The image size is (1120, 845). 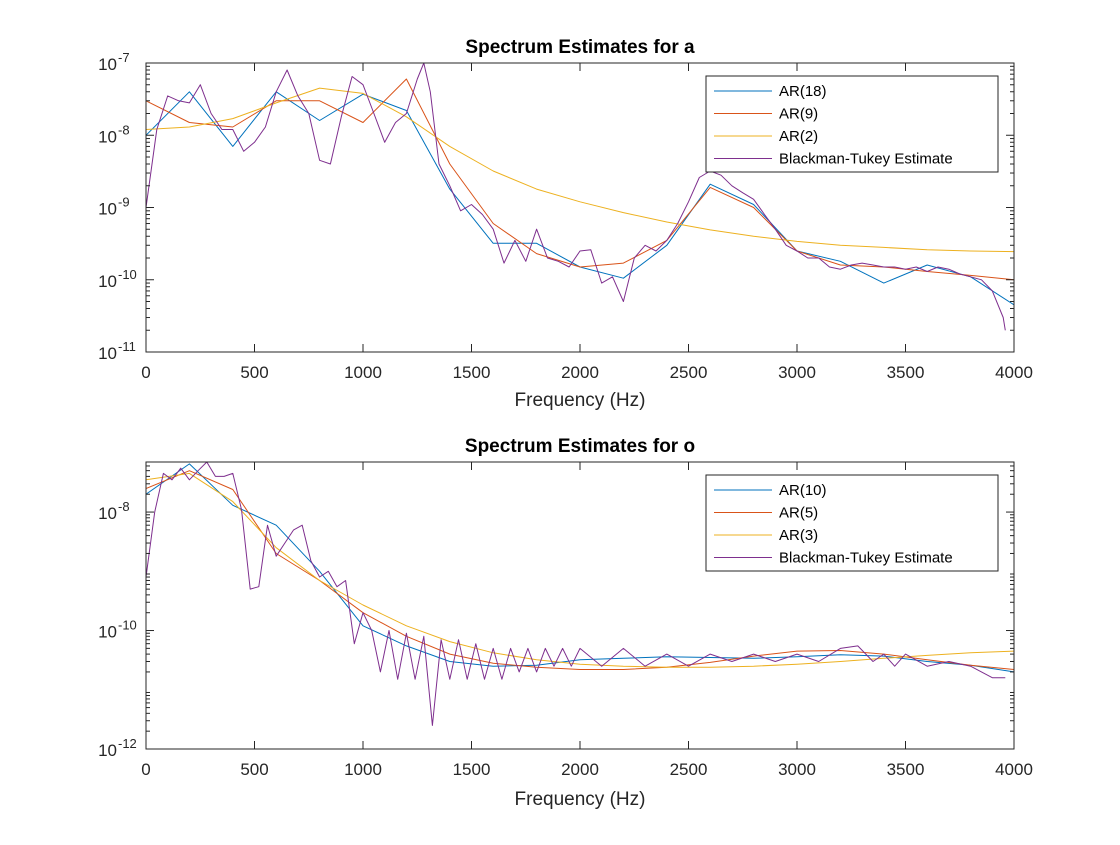 I want to click on legend-entry: AR(10), so click(x=803, y=490).